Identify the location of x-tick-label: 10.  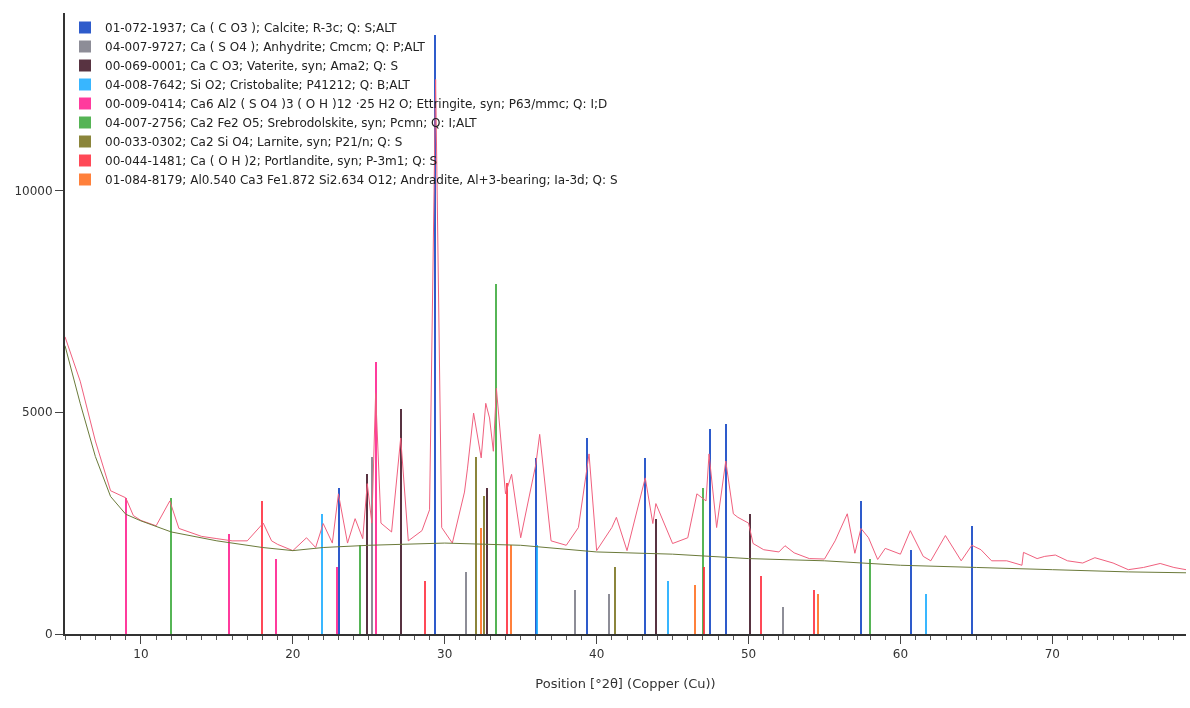
(141, 654).